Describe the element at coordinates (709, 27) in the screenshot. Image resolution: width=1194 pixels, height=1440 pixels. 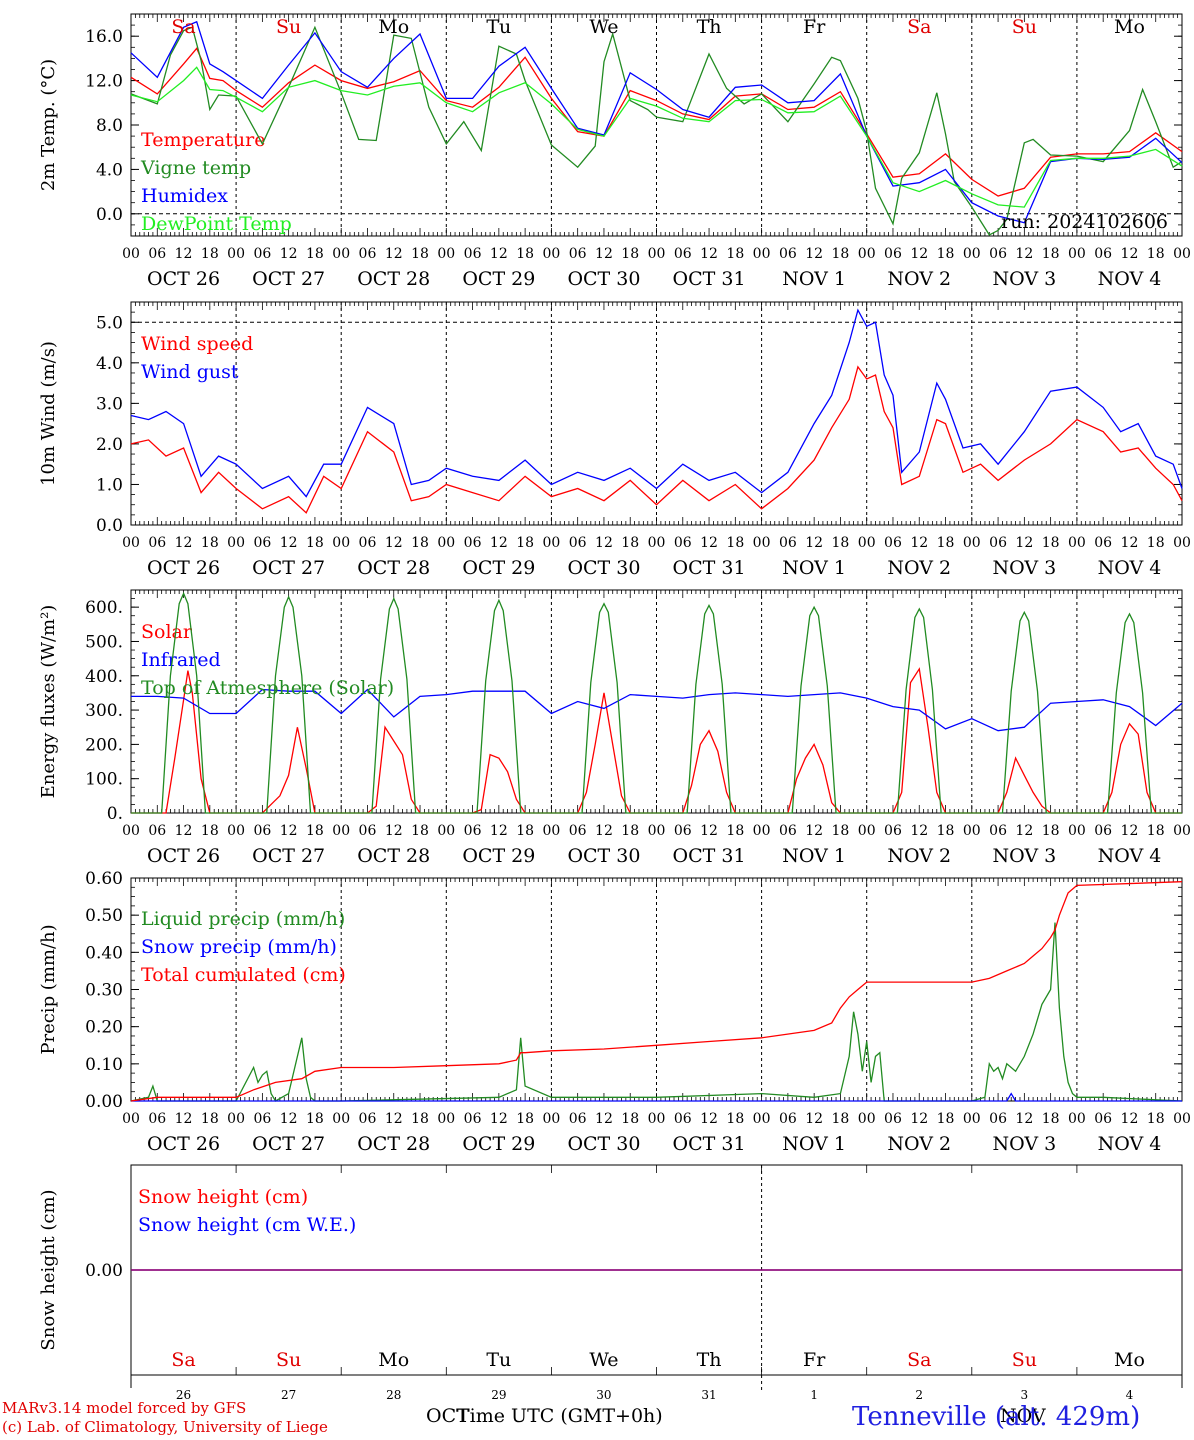
I see `weekday-label: Th` at that location.